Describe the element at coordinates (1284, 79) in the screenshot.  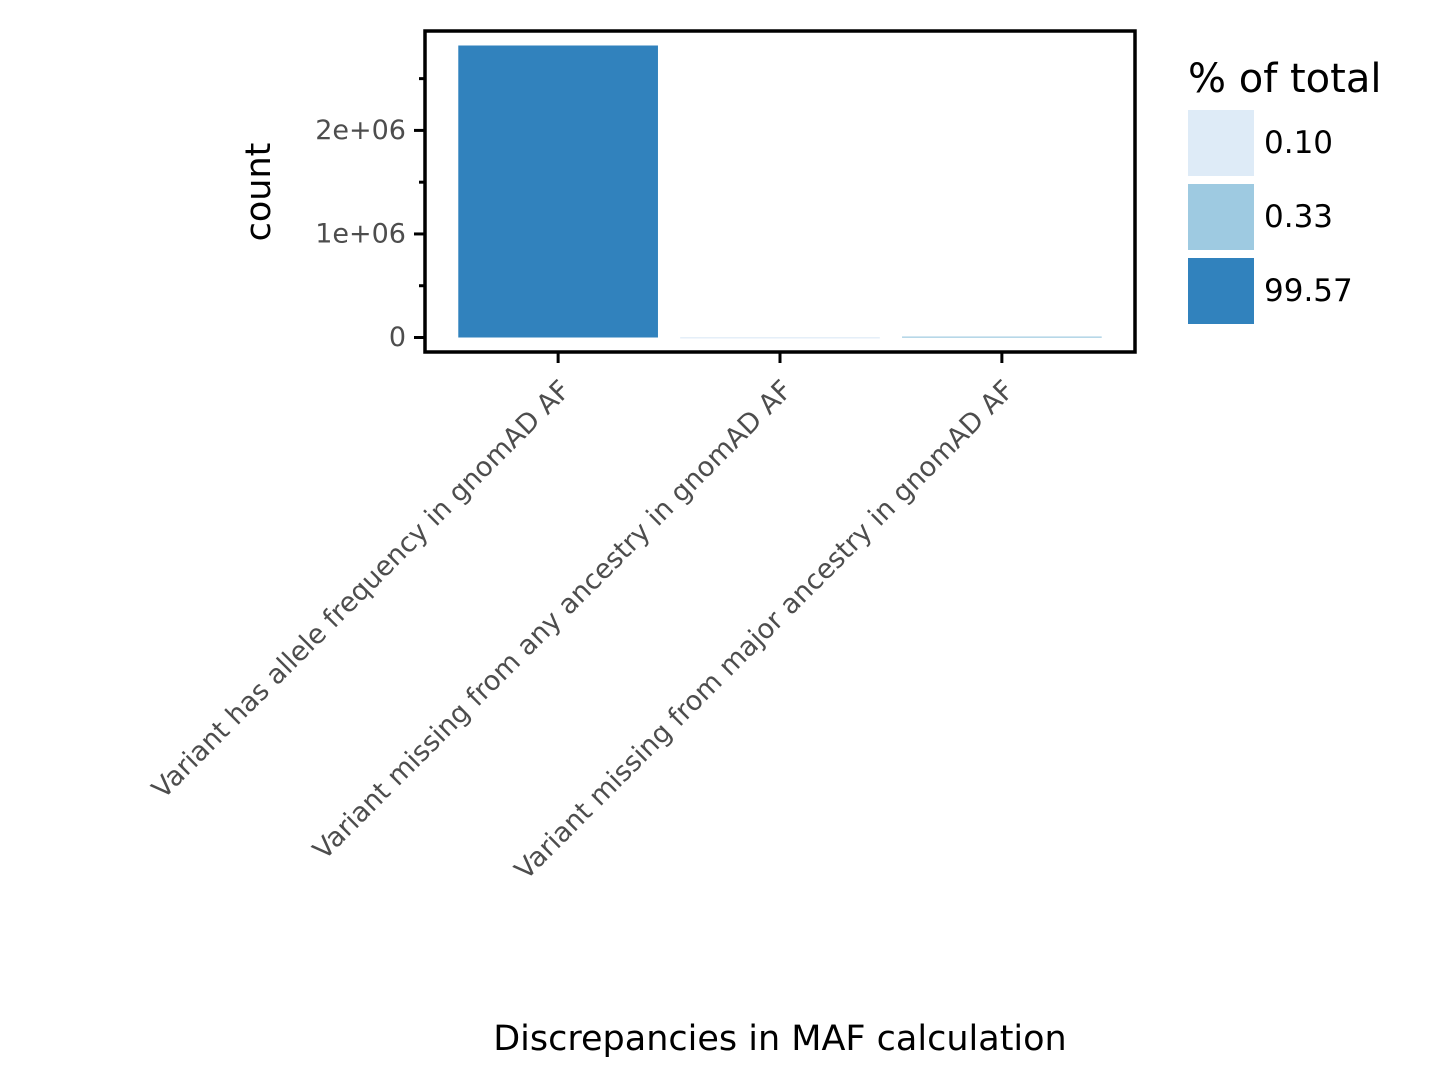
I see `legend-title: % of total` at that location.